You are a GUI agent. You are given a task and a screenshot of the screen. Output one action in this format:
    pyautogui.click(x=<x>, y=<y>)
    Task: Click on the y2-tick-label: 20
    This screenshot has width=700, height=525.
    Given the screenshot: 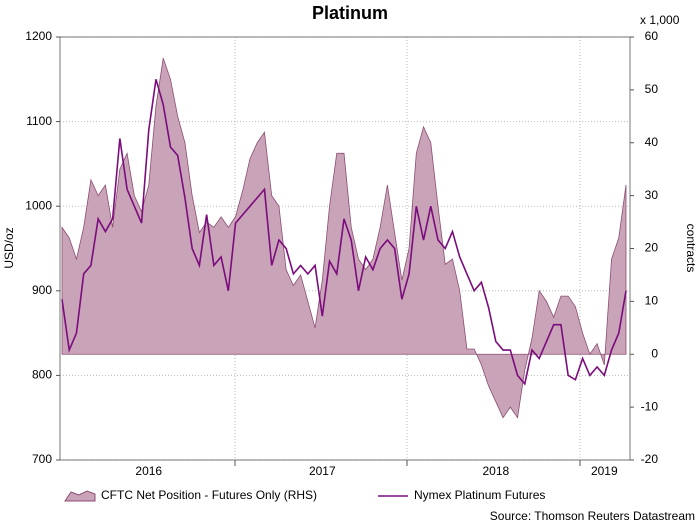 What is the action you would take?
    pyautogui.click(x=652, y=248)
    